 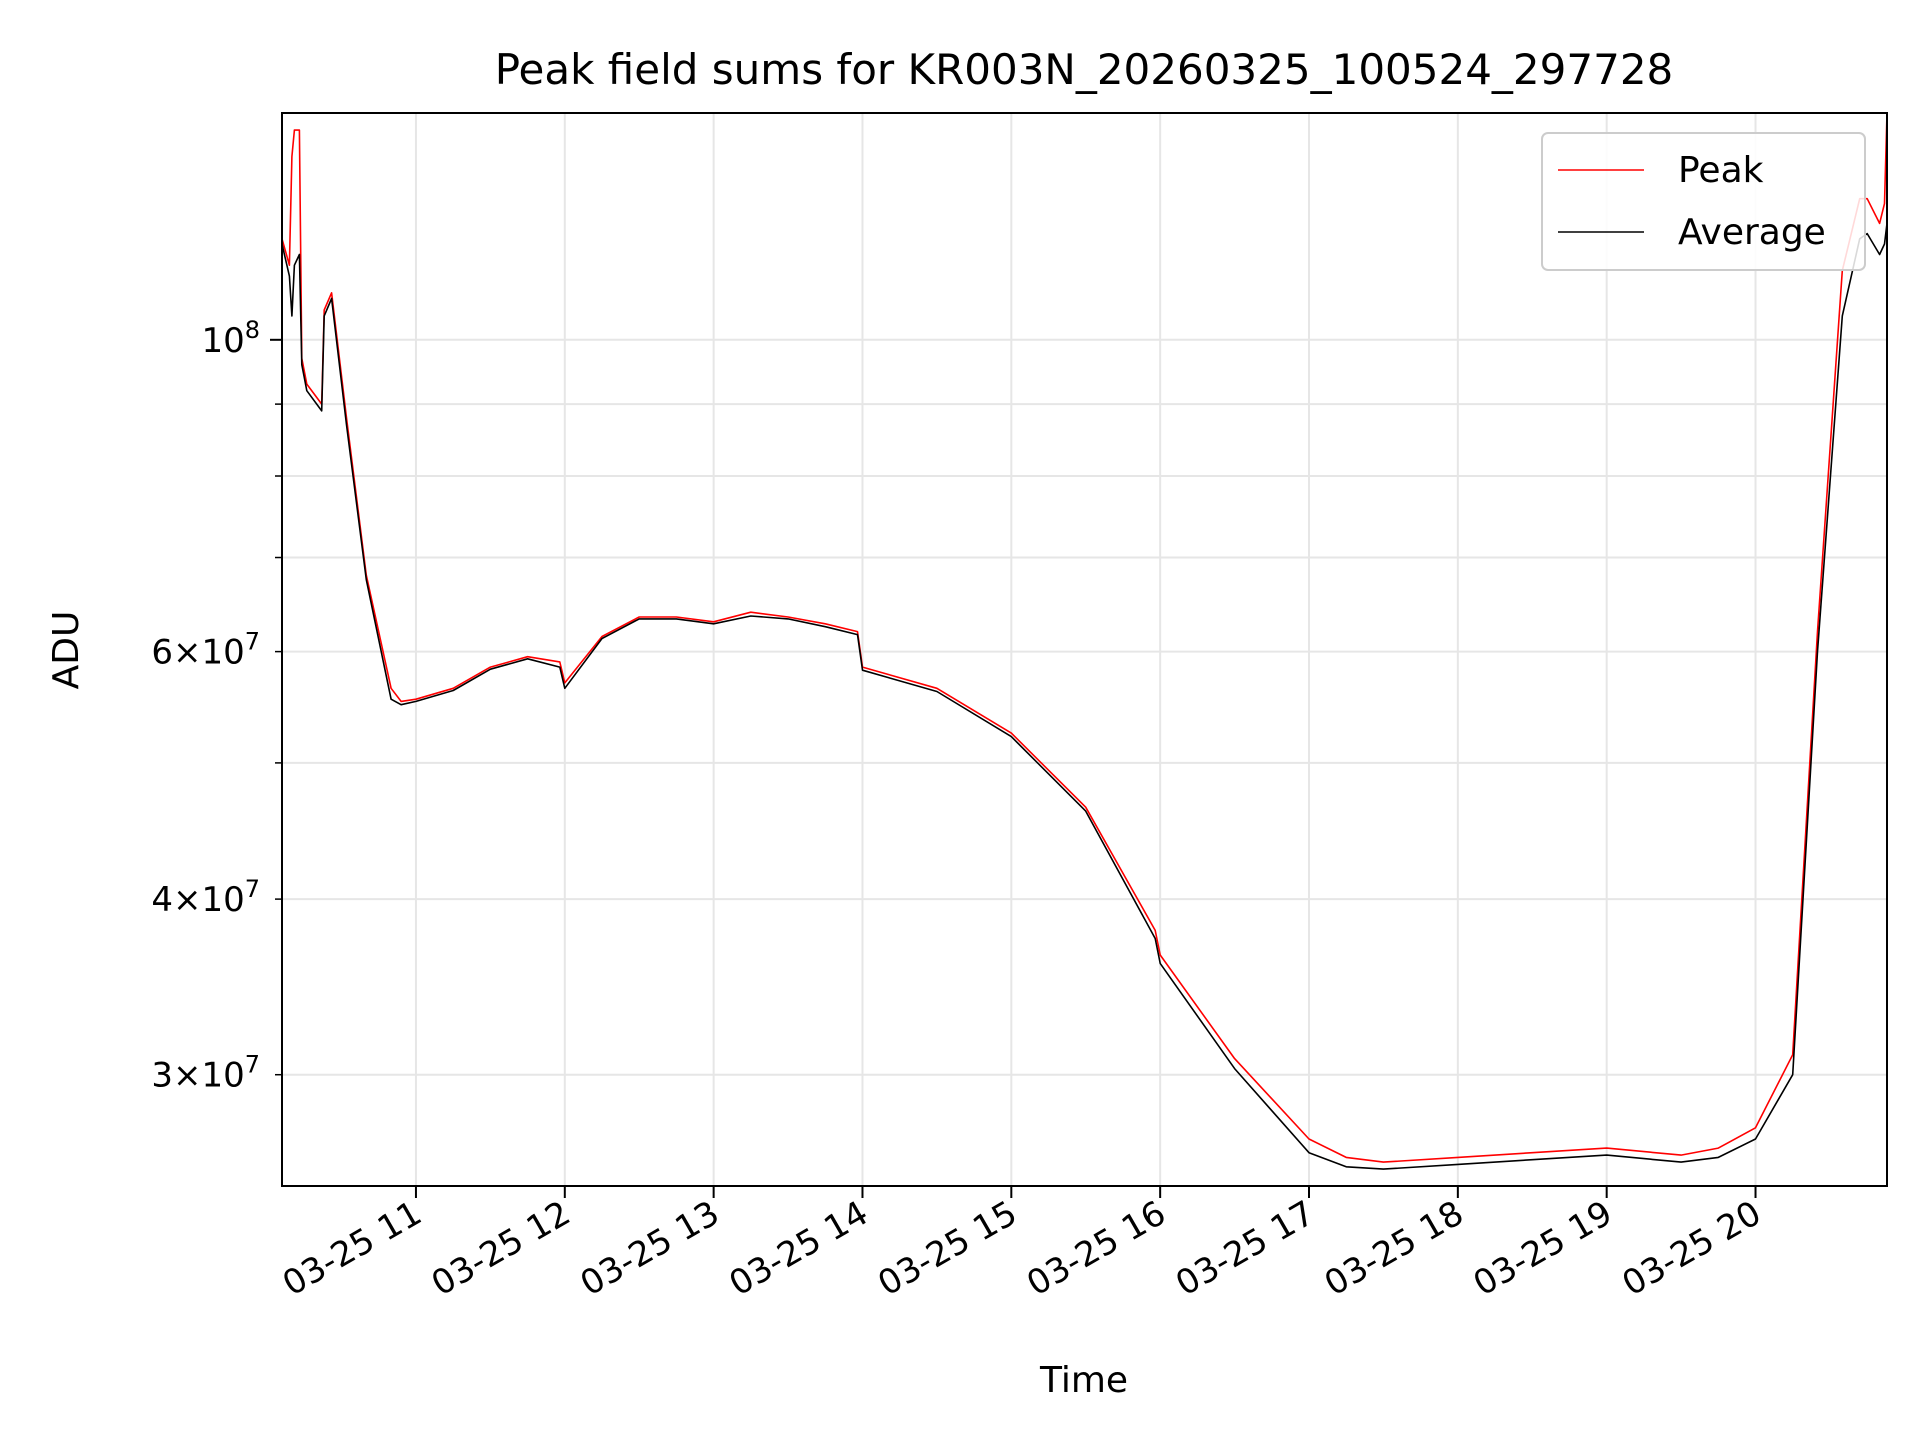 I want to click on y-tick-label: 4×10⁷, so click(x=205, y=897).